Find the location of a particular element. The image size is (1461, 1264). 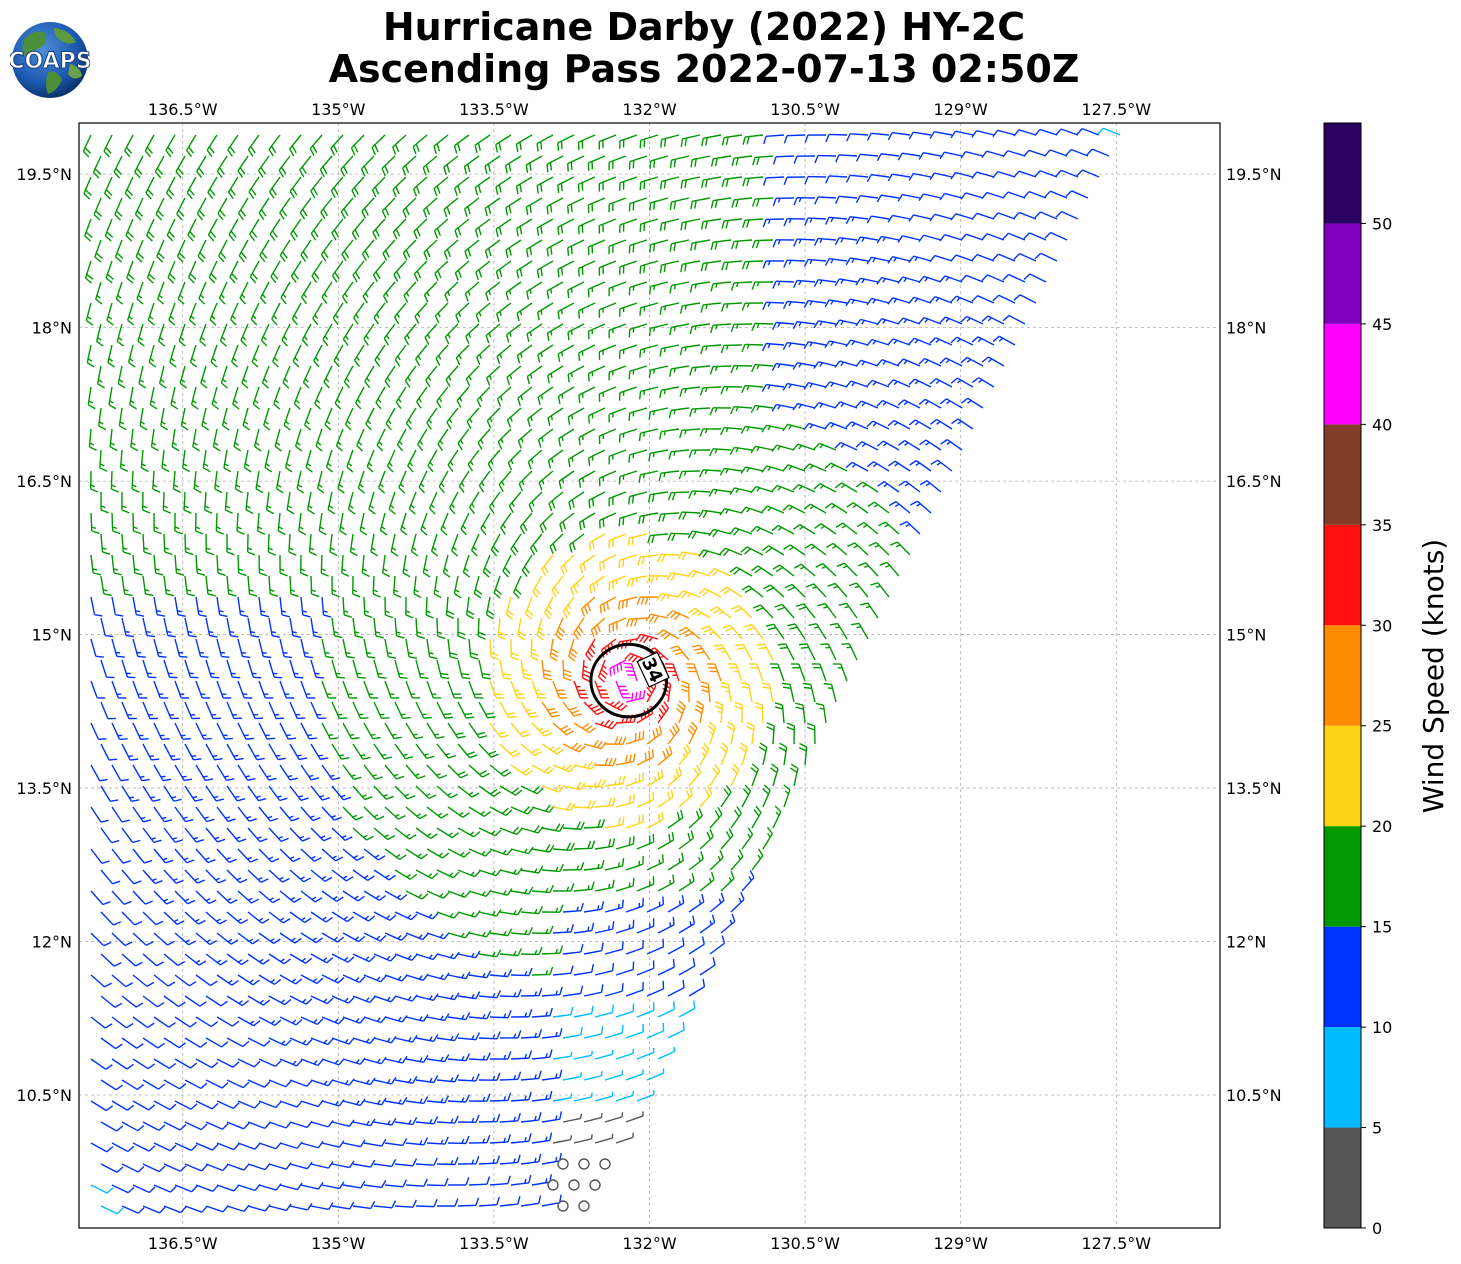

lat-tick-label-right: 13.5°N is located at coordinates (1254, 788).